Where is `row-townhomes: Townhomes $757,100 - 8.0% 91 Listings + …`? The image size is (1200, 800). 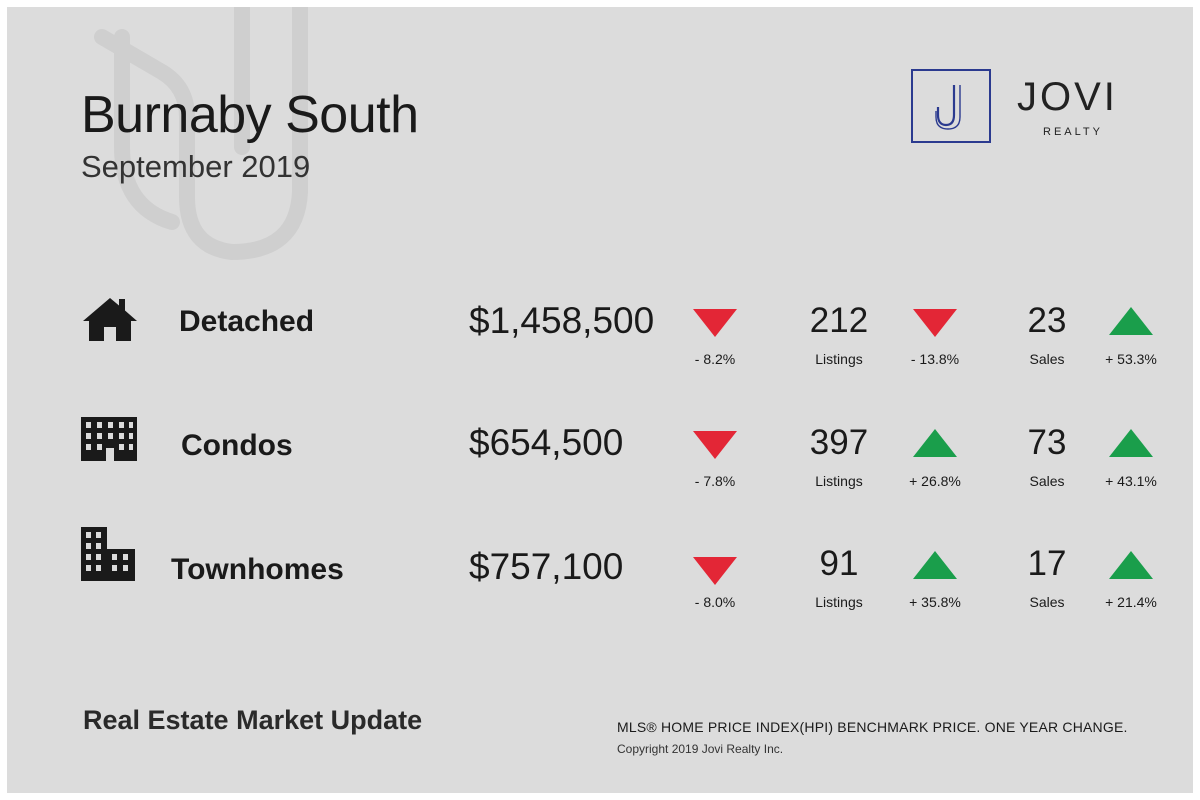 row-townhomes: Townhomes $757,100 - 8.0% 91 Listings + … is located at coordinates (600, 577).